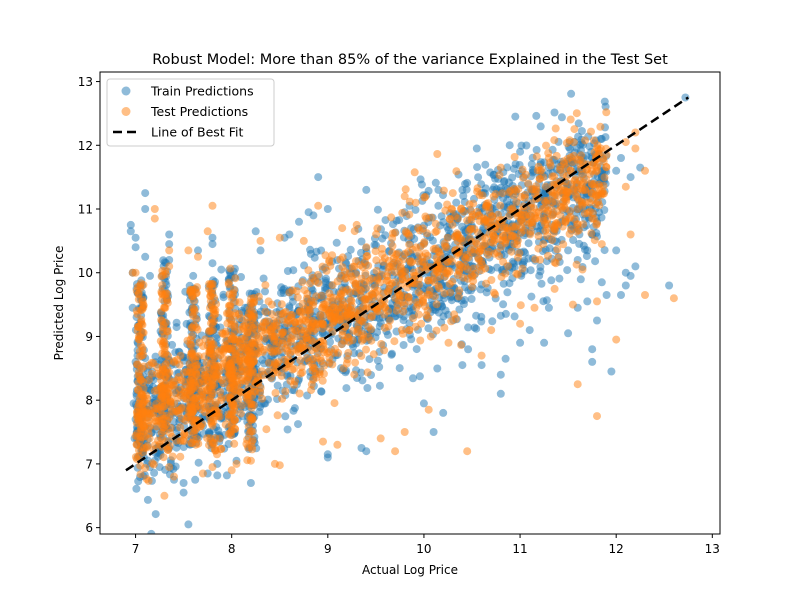 The height and width of the screenshot is (600, 800). What do you see at coordinates (328, 549) in the screenshot?
I see `x-tick-label: 9` at bounding box center [328, 549].